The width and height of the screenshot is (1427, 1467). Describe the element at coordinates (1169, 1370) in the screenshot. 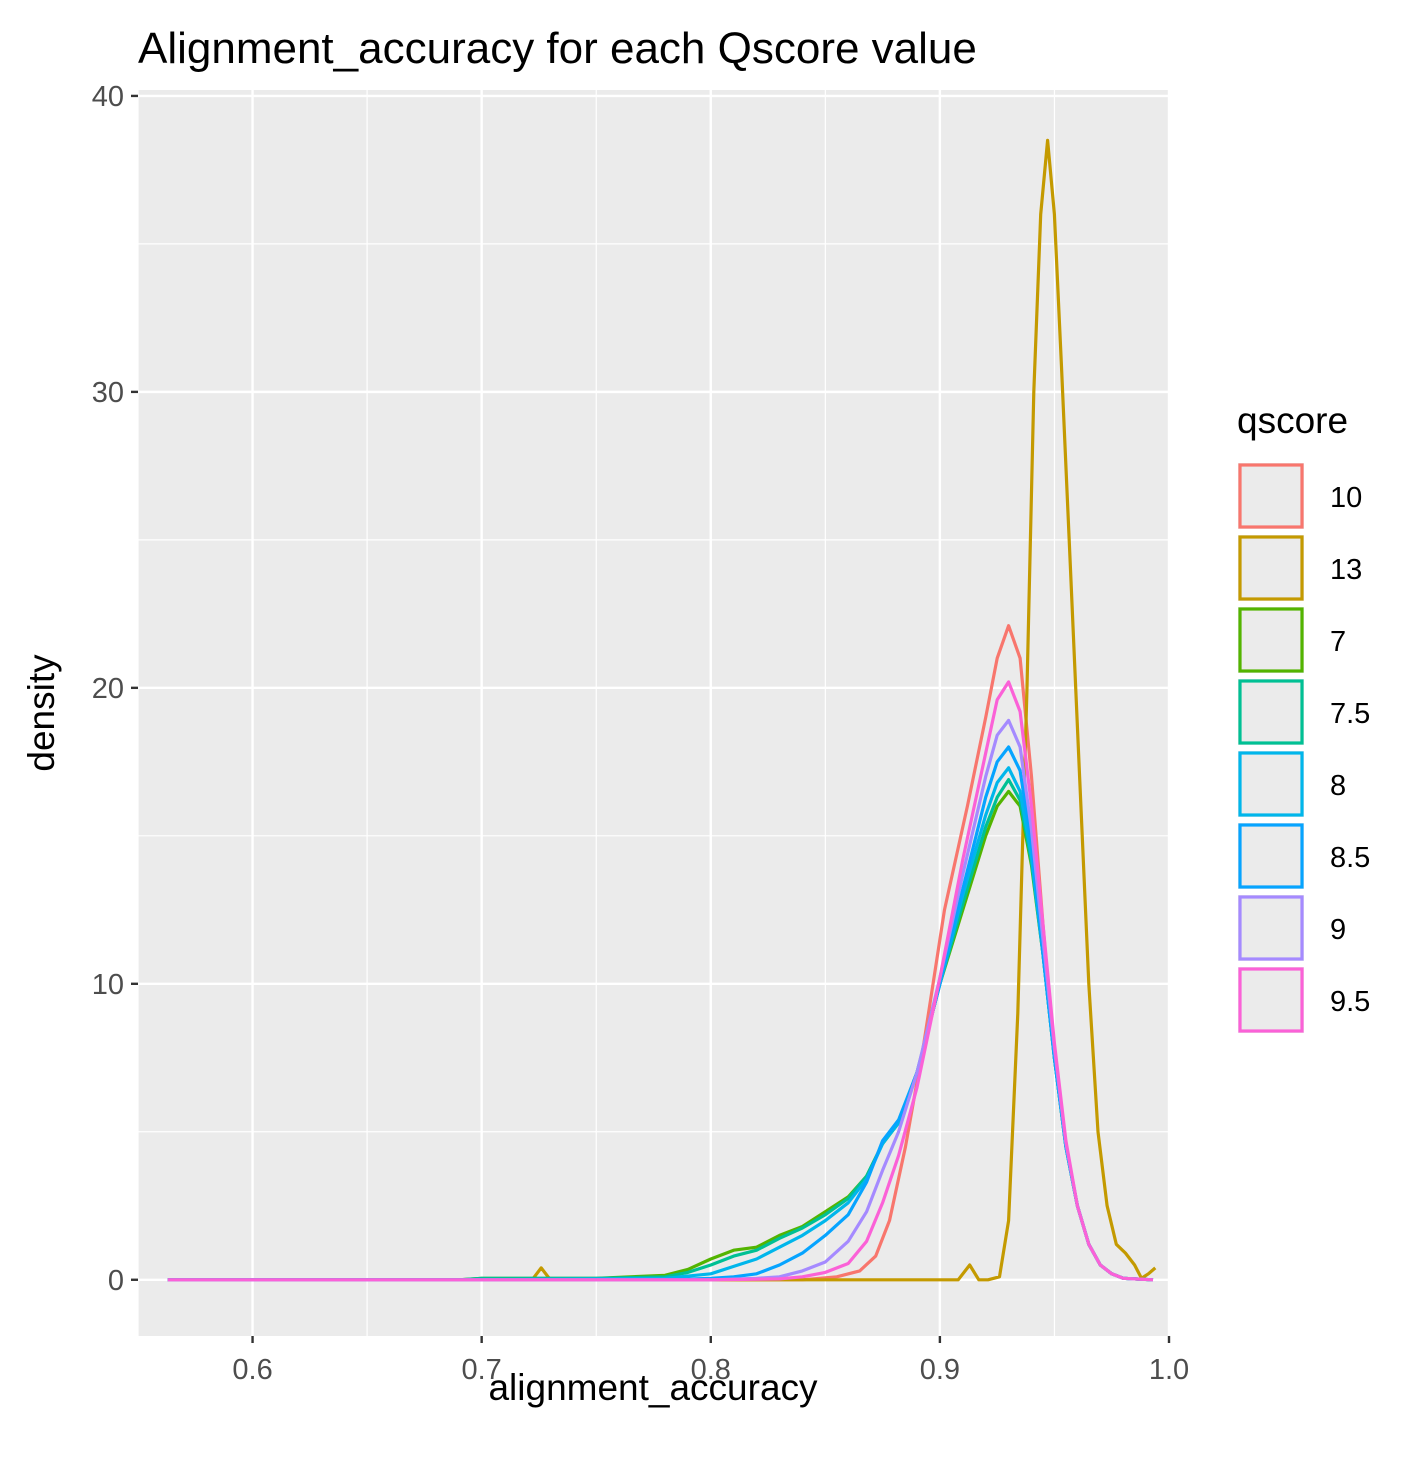

I see `x-tick-label: 1.0` at that location.